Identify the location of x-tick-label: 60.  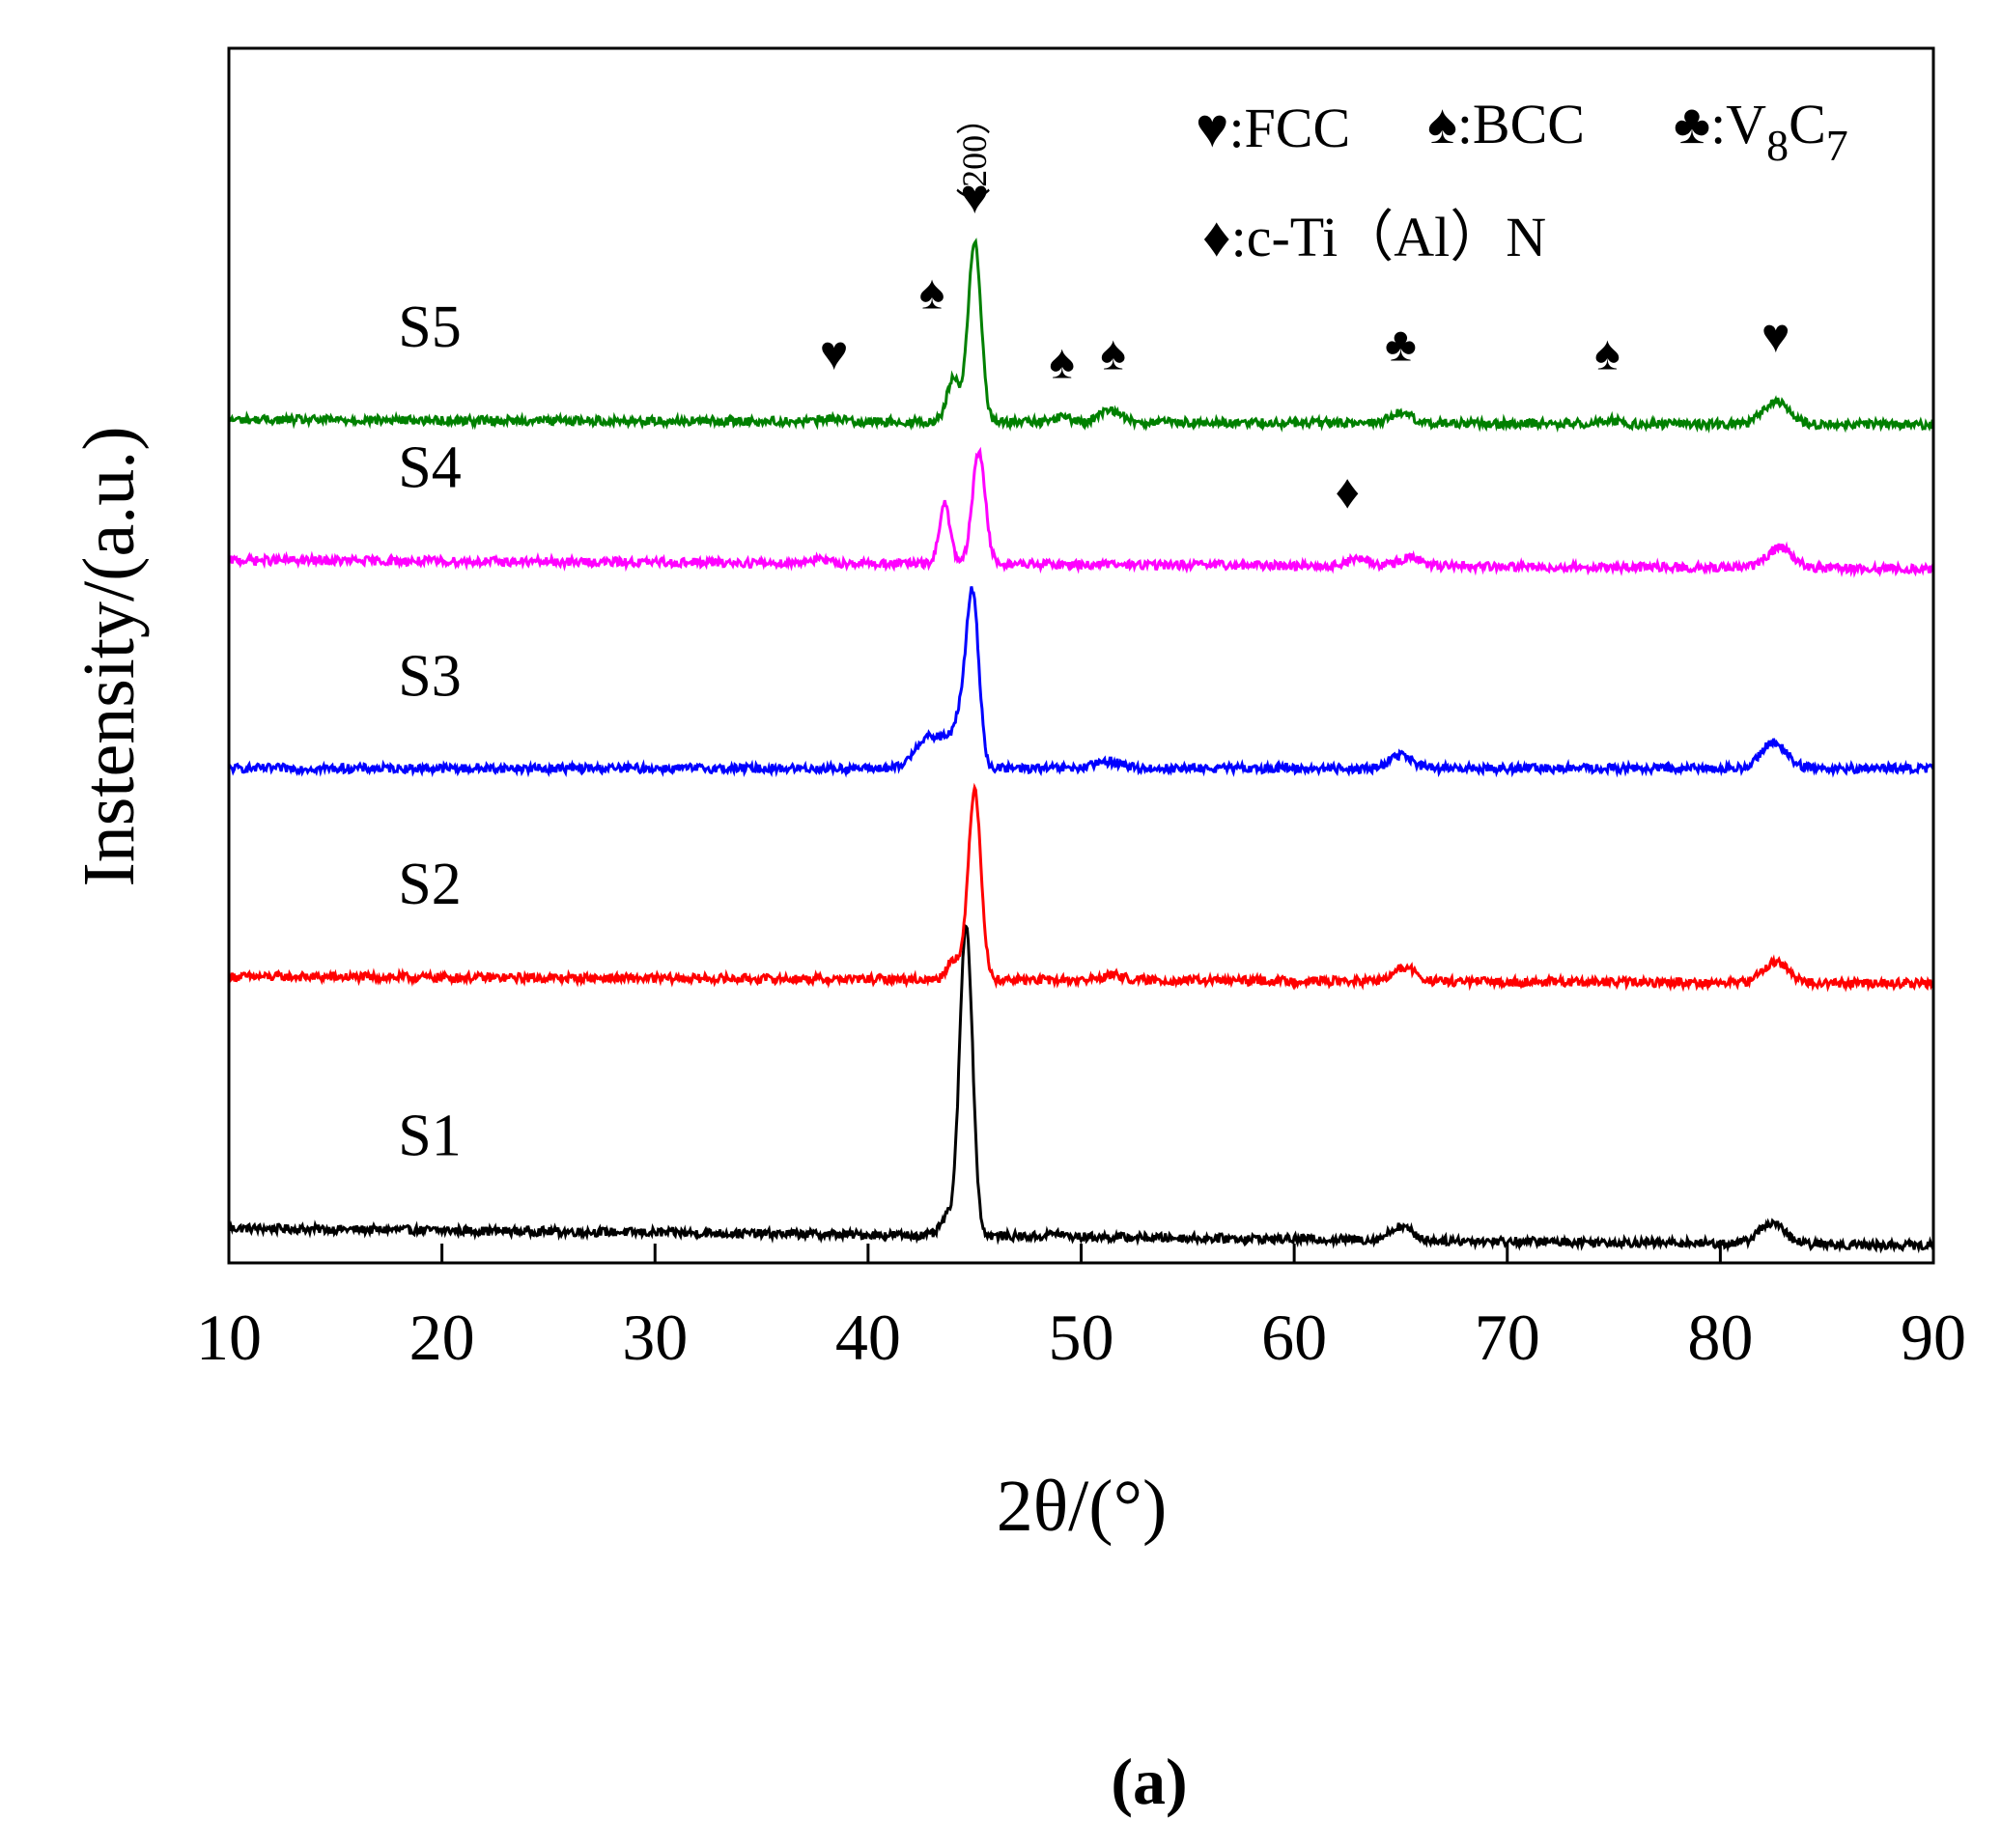
(1294, 1338).